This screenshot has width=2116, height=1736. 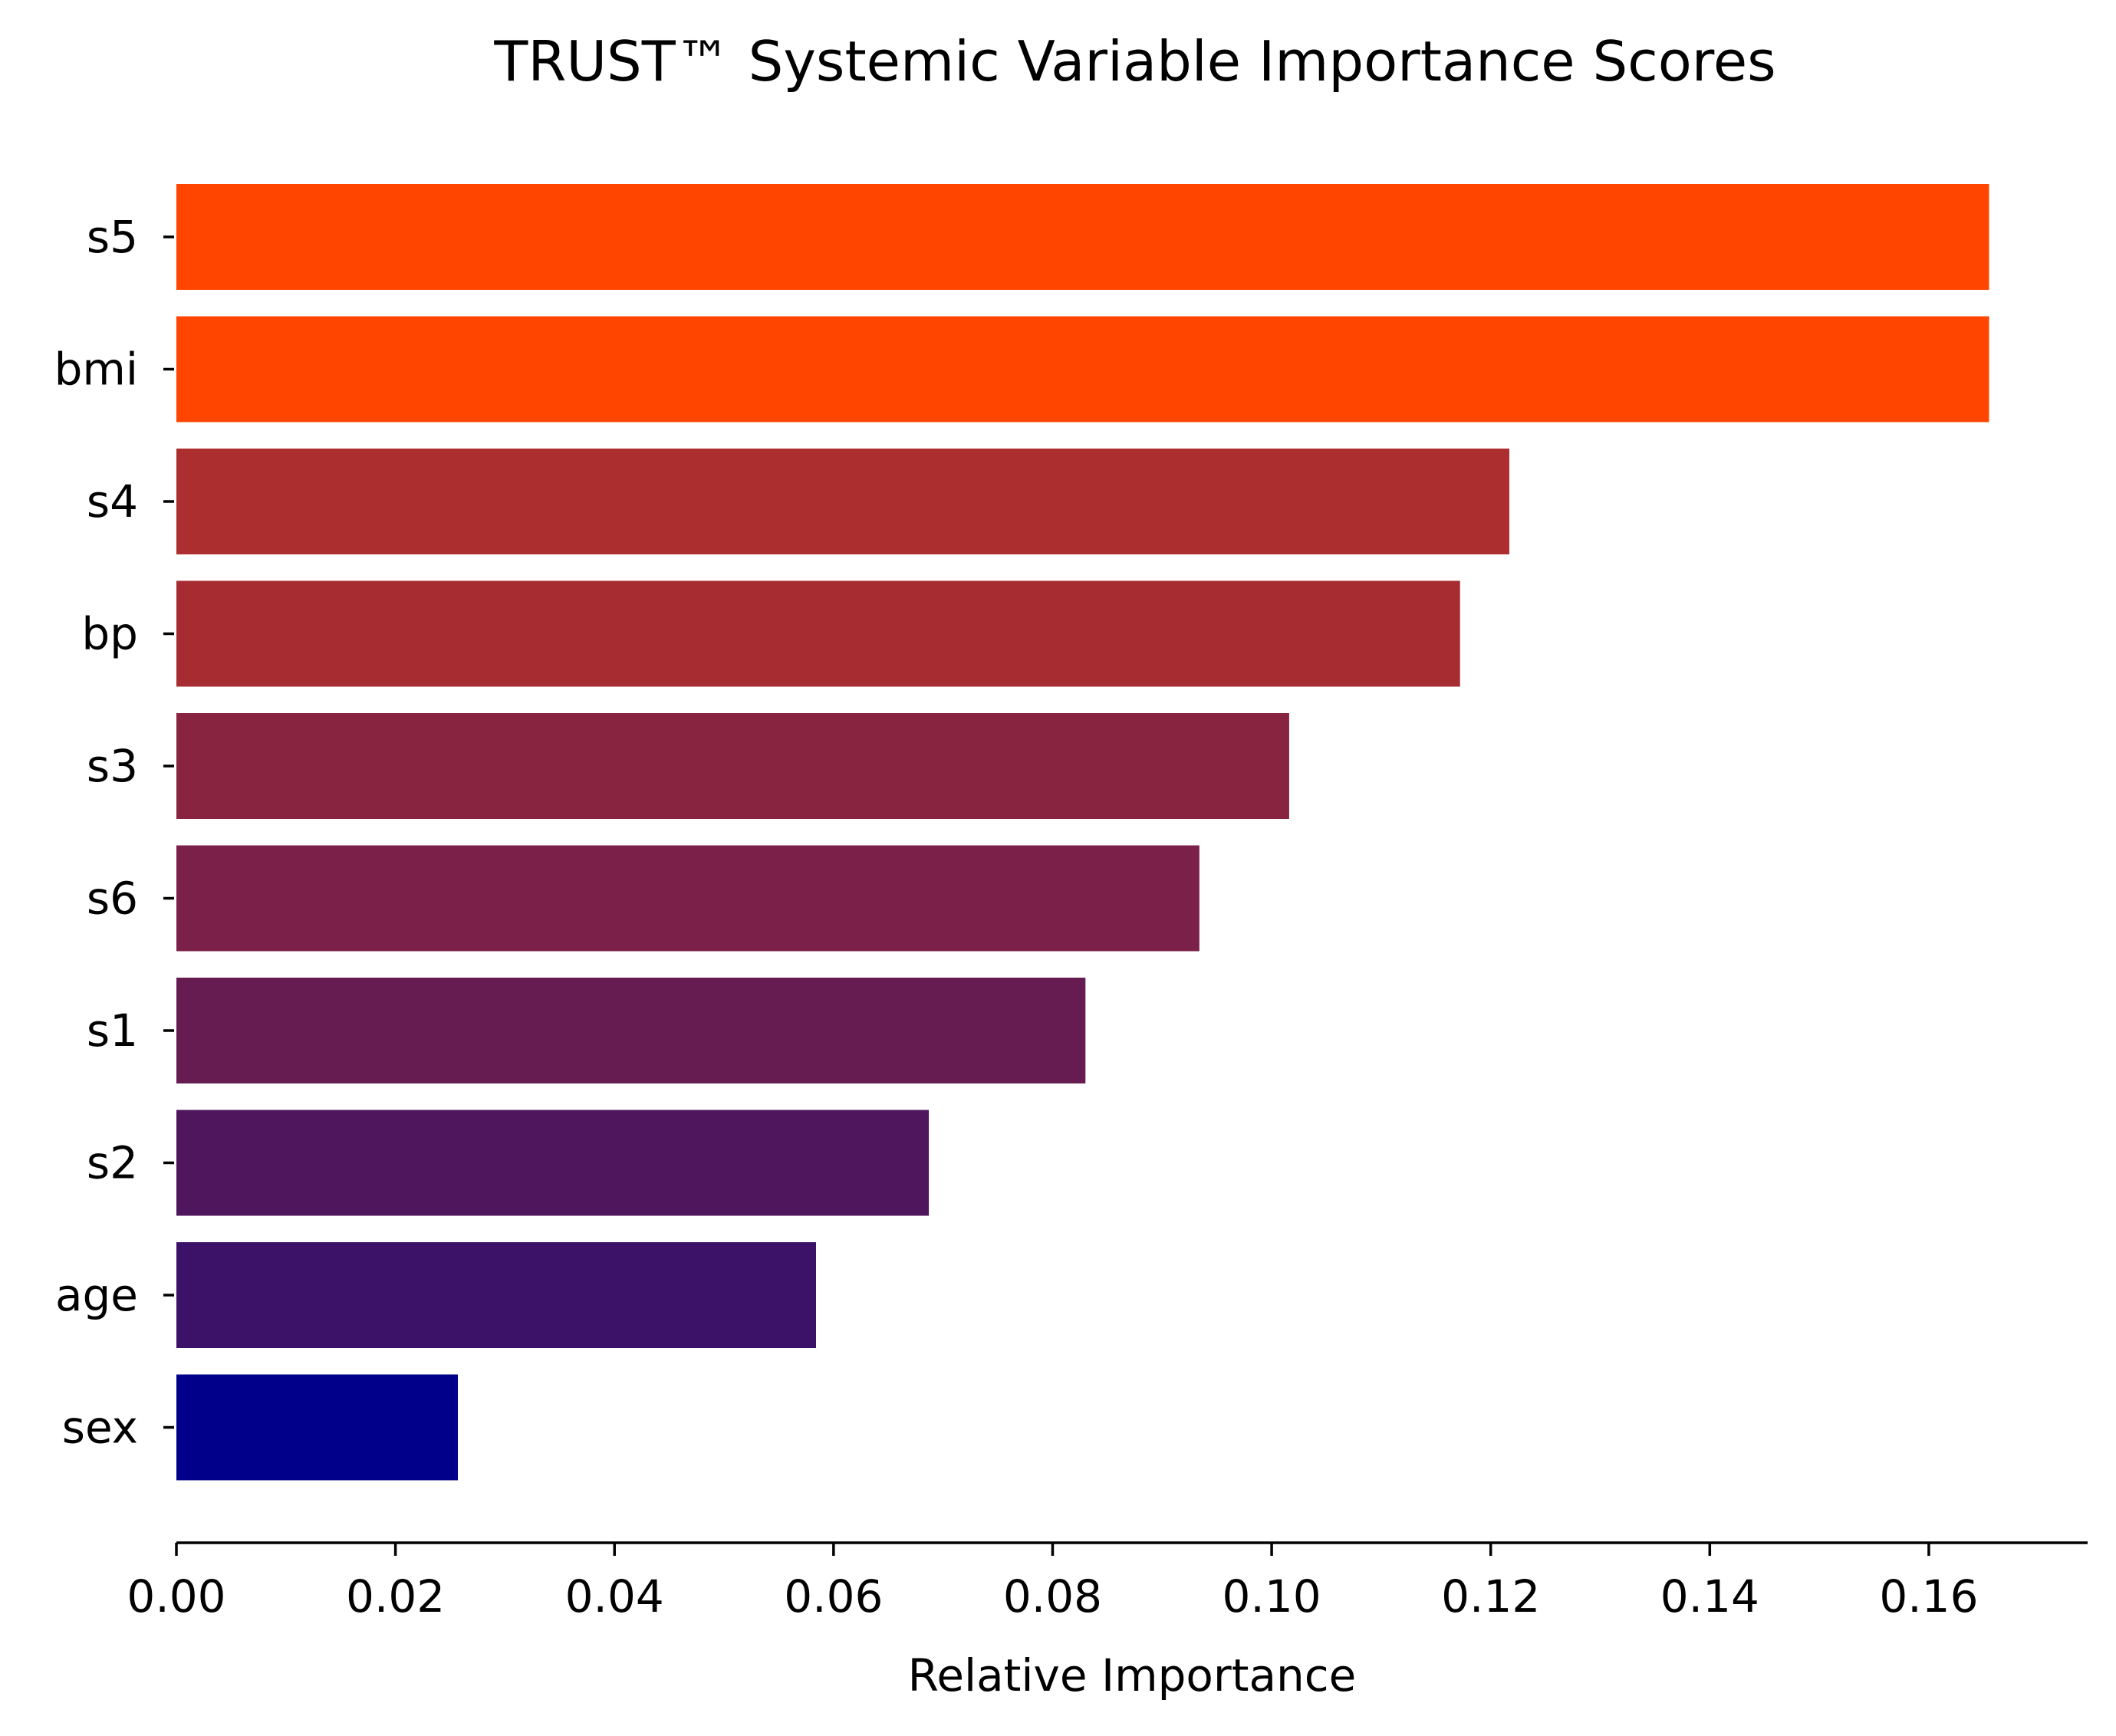 What do you see at coordinates (1928, 1596) in the screenshot?
I see `x-tick-label: 0.16` at bounding box center [1928, 1596].